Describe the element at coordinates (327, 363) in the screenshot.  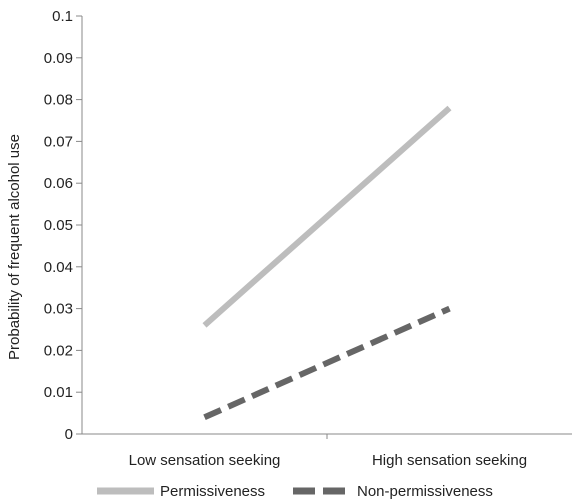
I see `series-line-non-permissiveness` at that location.